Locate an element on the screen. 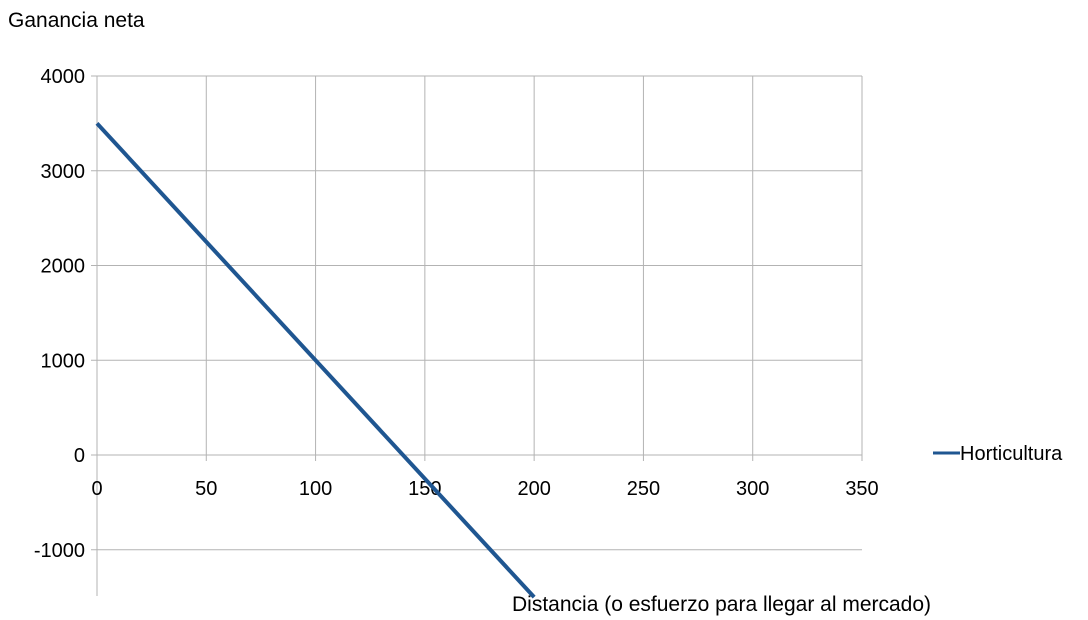 The image size is (1088, 620). legend: Horticultura is located at coordinates (998, 454).